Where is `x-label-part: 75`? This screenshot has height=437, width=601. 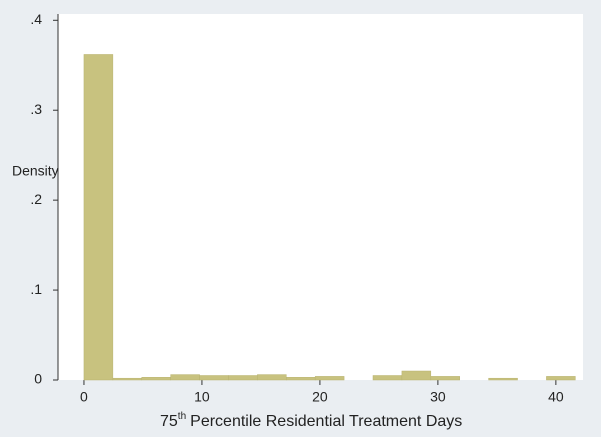
x-label-part: 75 is located at coordinates (169, 421).